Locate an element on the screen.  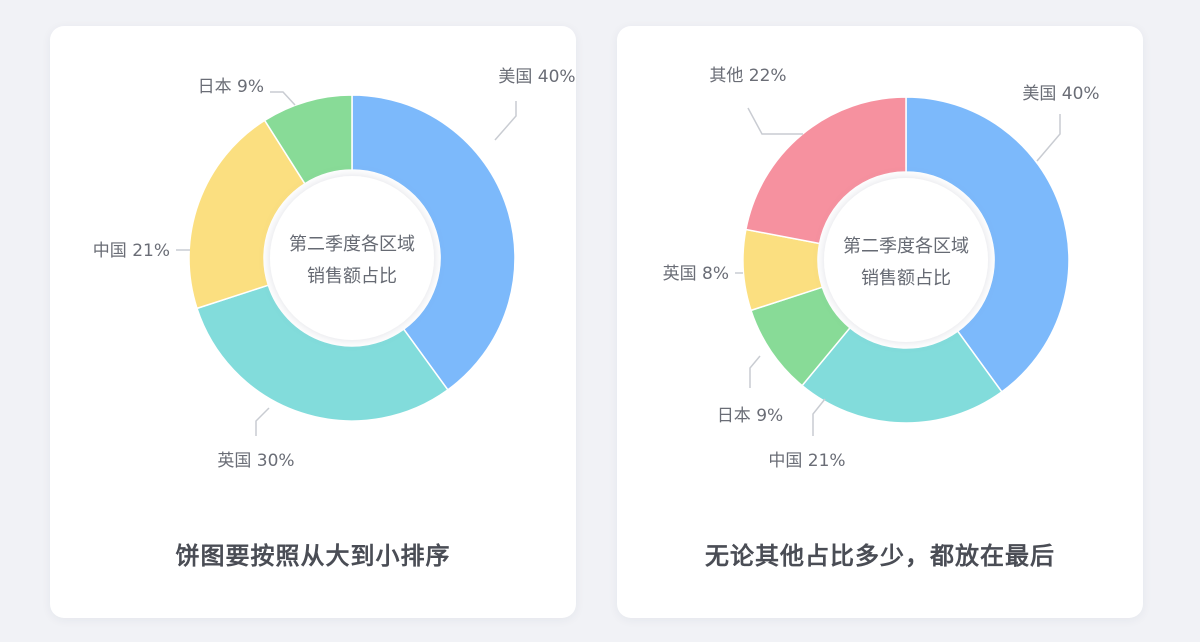
slice-label-英国-30: 英国 30% is located at coordinates (255, 461).